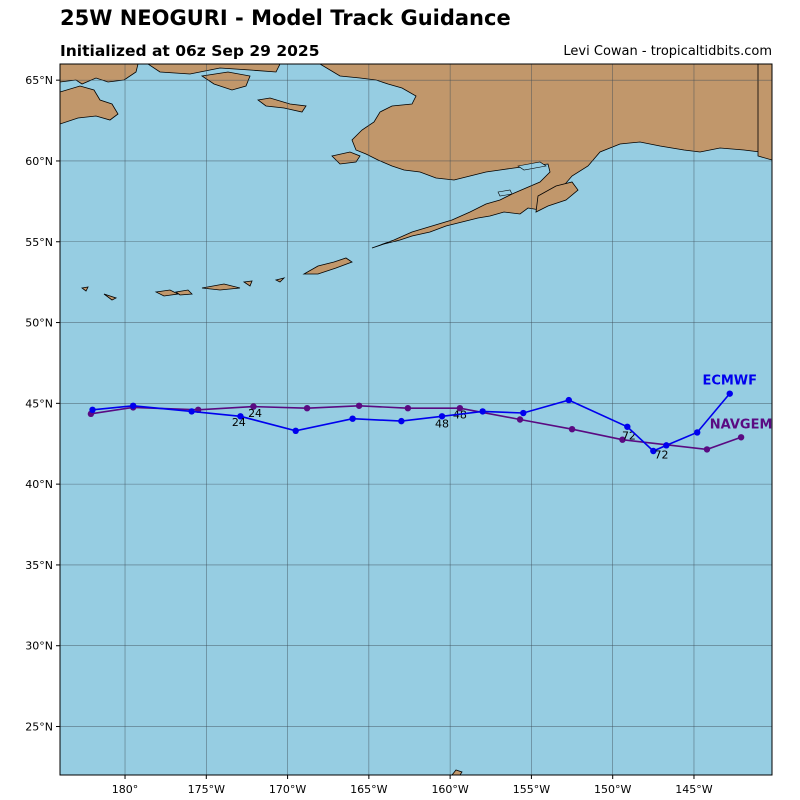 This screenshot has height=800, width=800. Describe the element at coordinates (457, 772) in the screenshot. I see `land-hawaii-tip` at that location.